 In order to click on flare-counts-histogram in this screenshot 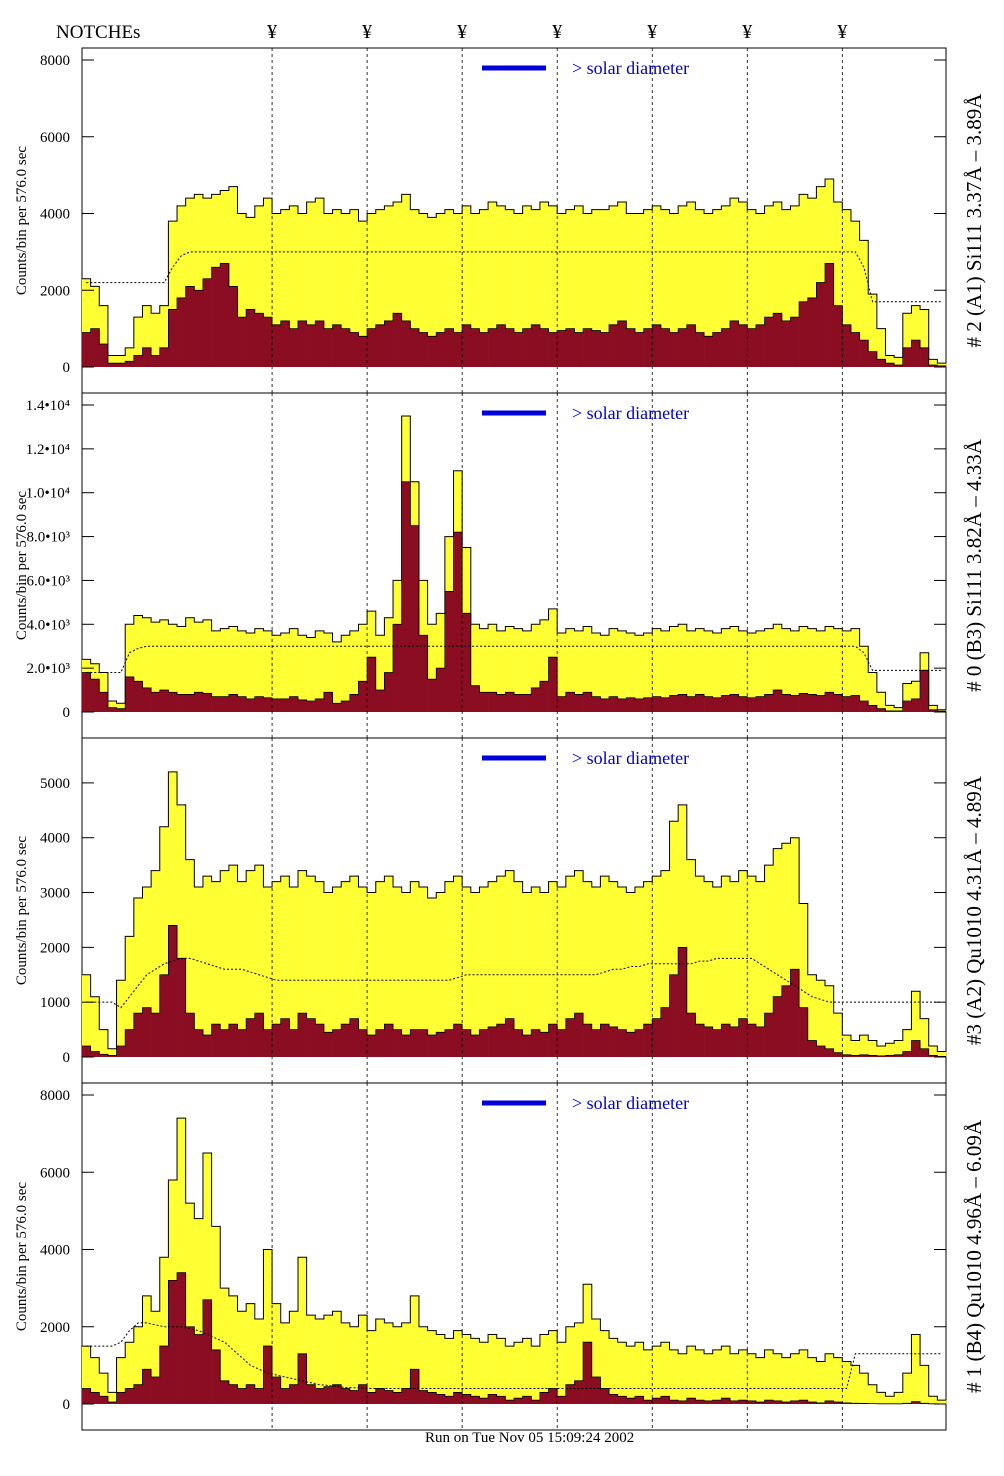, I will do `click(514, 315)`.